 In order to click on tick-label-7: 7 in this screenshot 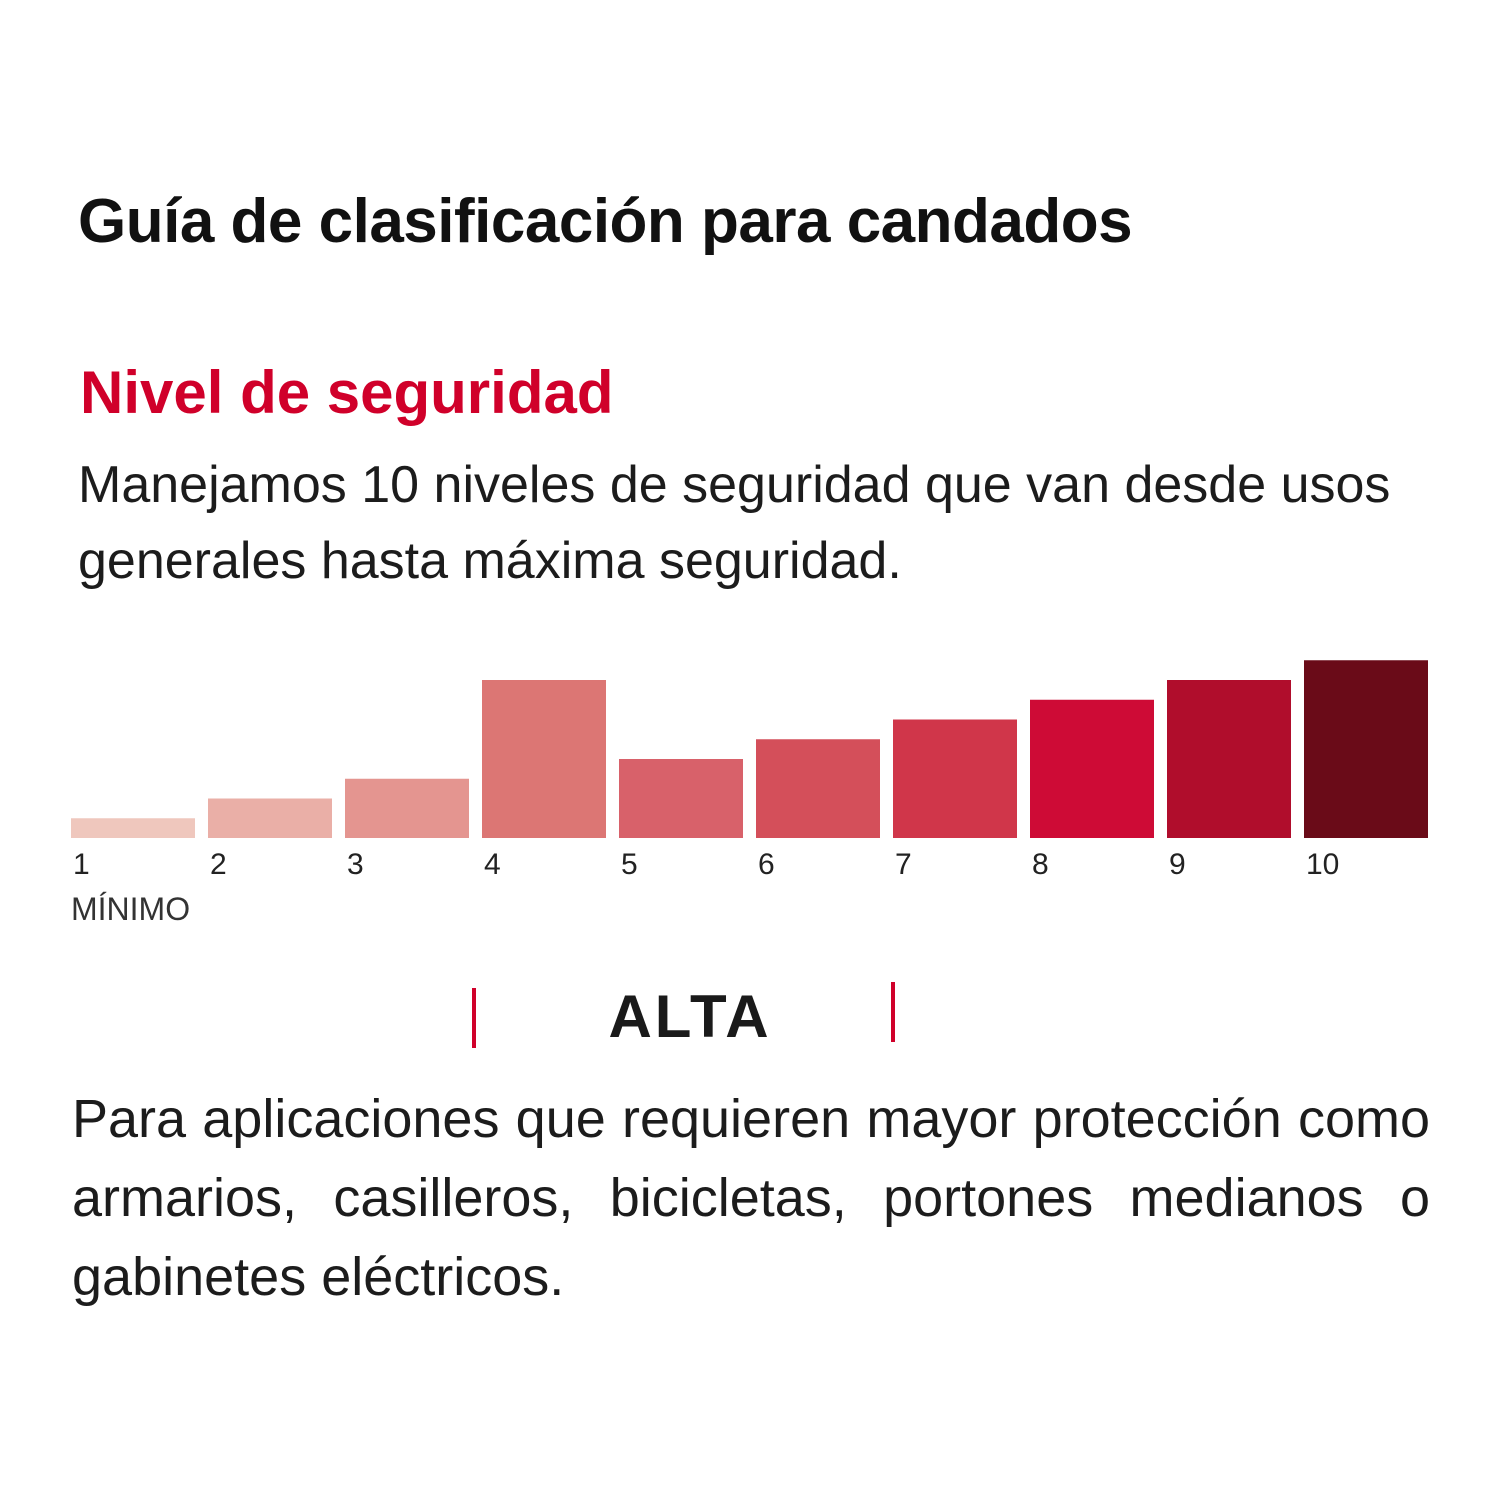, I will do `click(903, 864)`.